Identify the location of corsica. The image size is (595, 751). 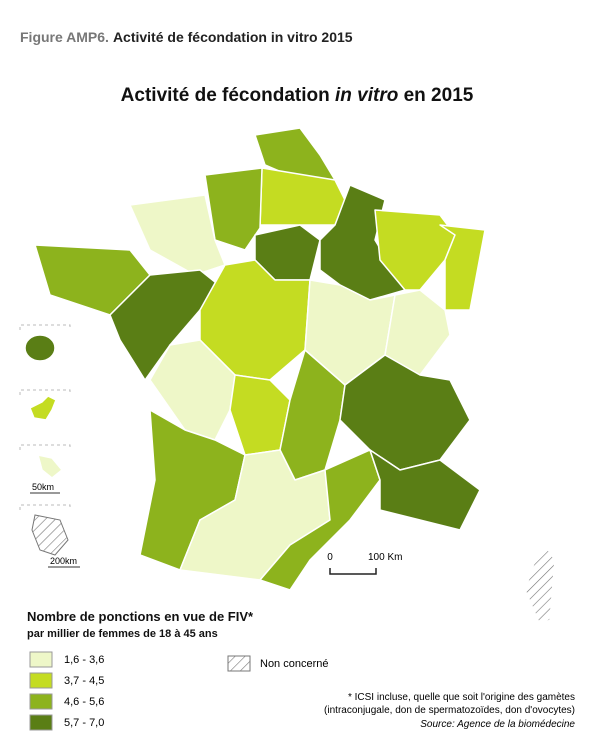
(540, 585).